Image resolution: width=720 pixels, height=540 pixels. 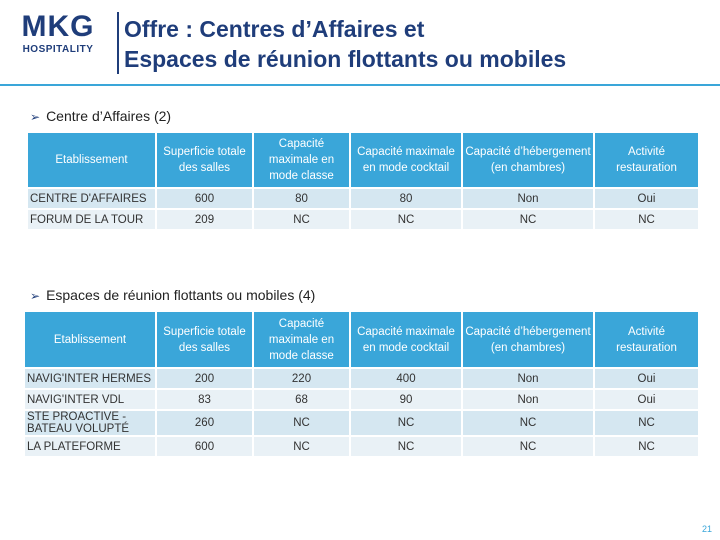 I want to click on table-cell: NAVIG'INTER HERMES, so click(x=90, y=378).